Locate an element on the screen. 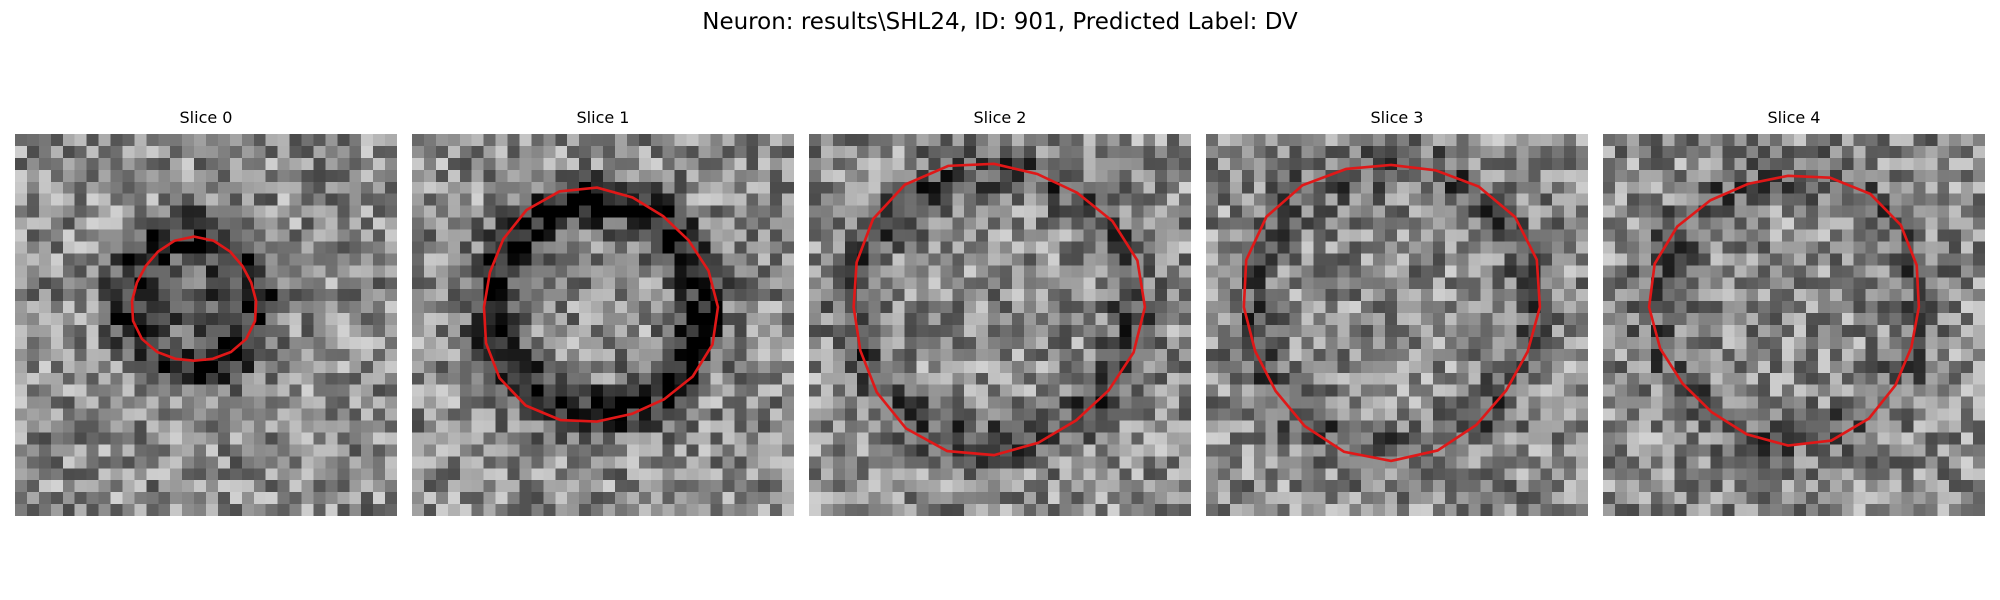  slice-panel-3: Slice 3 is located at coordinates (1397, 314).